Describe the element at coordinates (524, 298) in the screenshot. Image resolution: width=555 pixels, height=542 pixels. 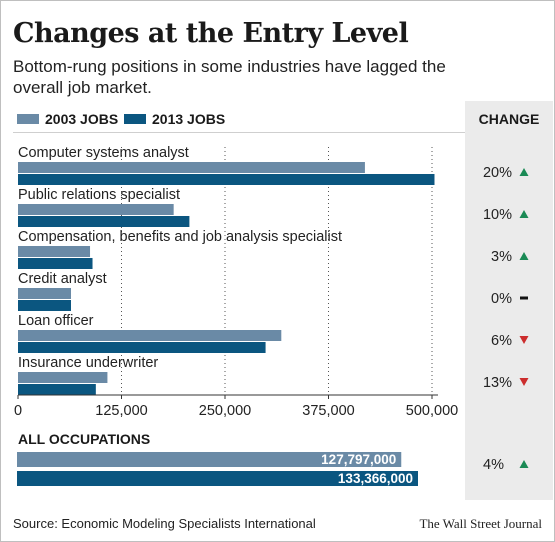
I see `flat-dash-icon` at that location.